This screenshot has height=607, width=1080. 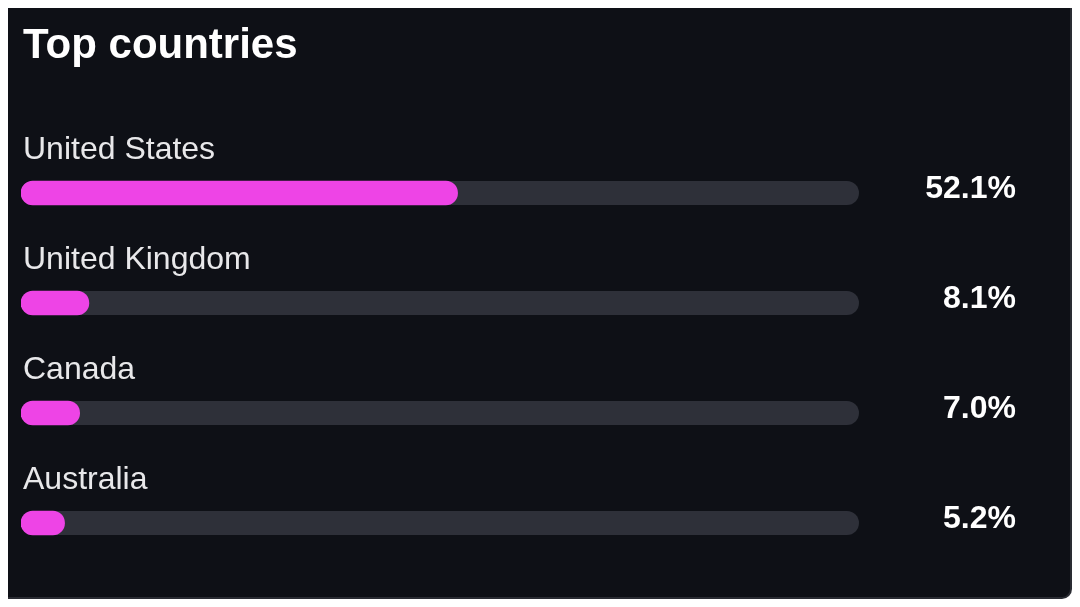 What do you see at coordinates (970, 186) in the screenshot?
I see `data-label: 52.1%` at bounding box center [970, 186].